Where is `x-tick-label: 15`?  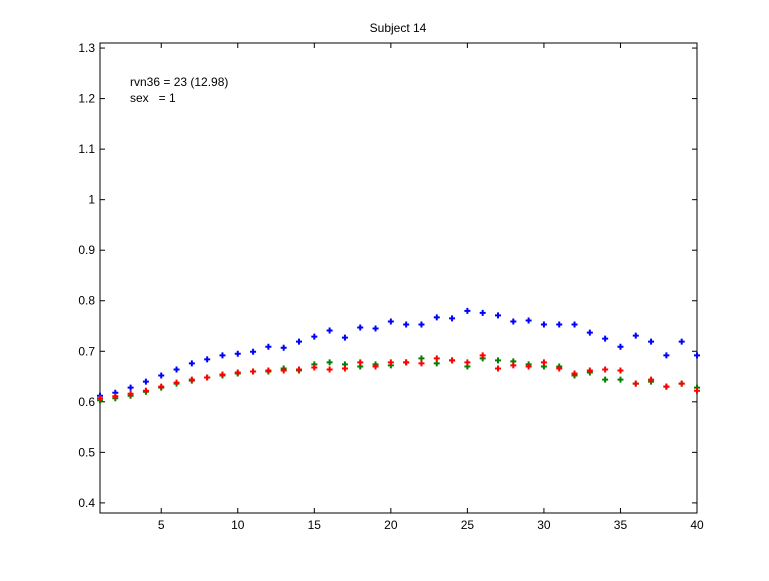
x-tick-label: 15 is located at coordinates (315, 525).